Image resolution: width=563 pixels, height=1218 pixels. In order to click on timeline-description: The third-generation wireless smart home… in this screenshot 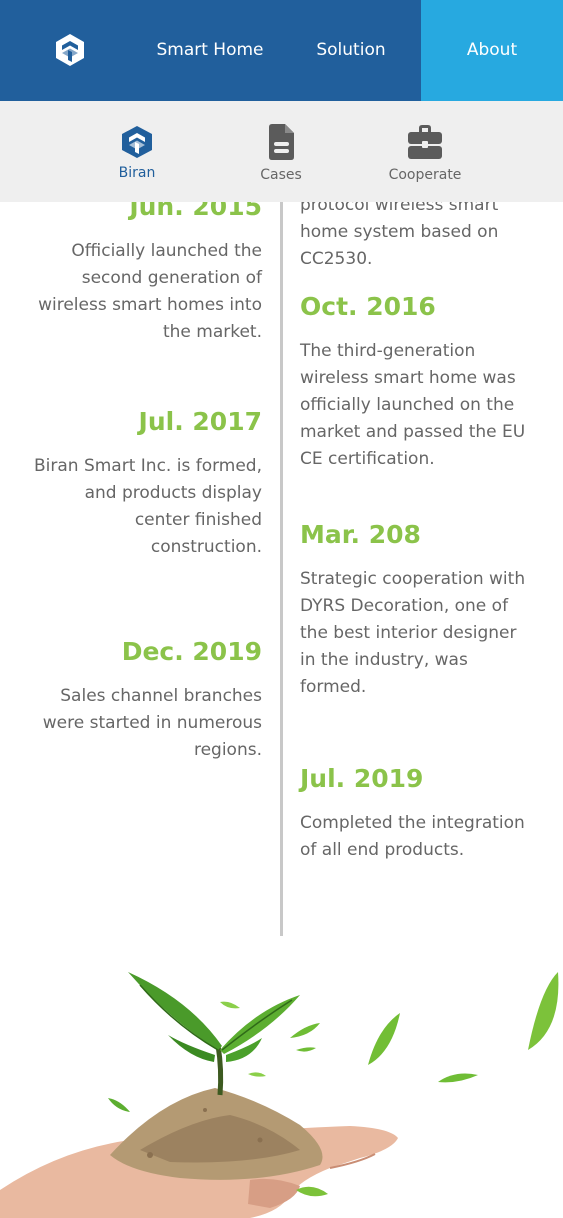, I will do `click(413, 405)`.